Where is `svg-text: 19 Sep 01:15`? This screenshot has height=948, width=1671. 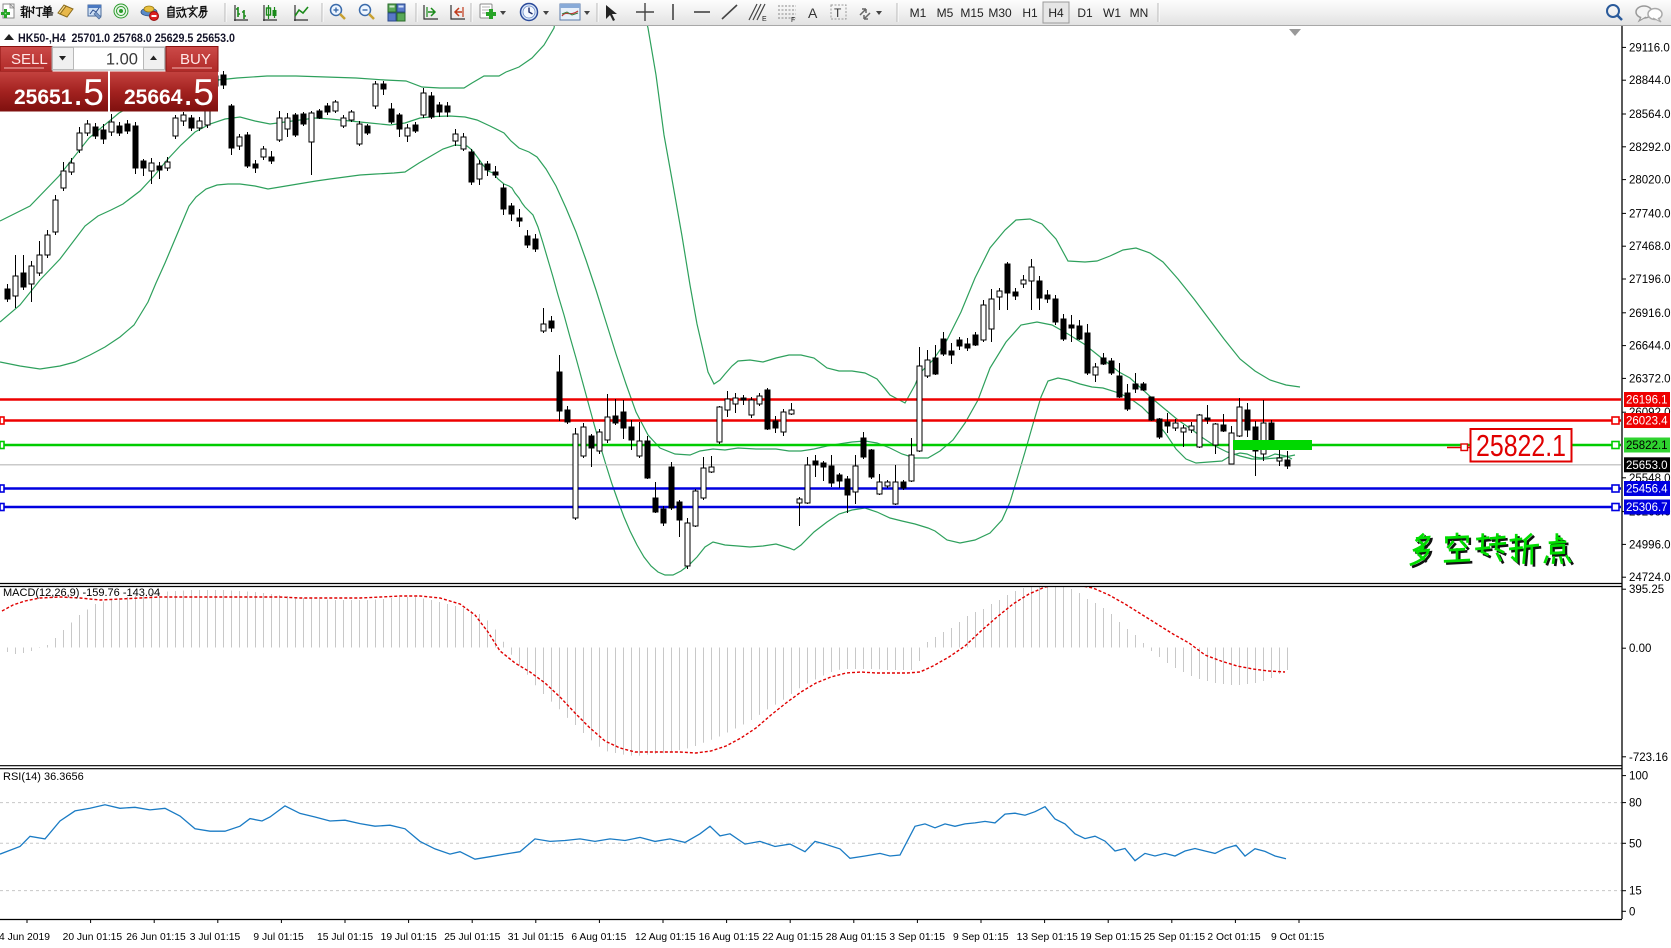 svg-text: 19 Sep 01:15 is located at coordinates (1111, 937).